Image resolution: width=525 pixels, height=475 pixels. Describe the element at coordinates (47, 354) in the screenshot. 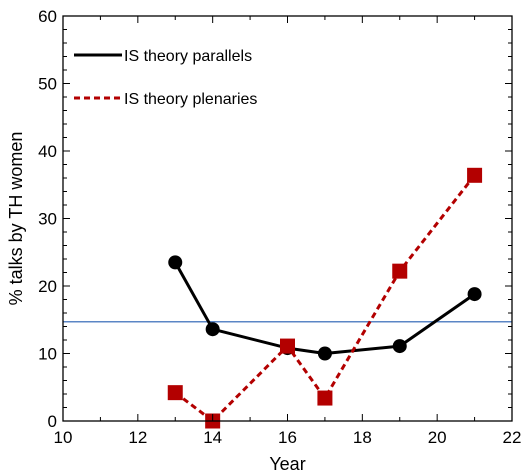

I see `y-tick-label: 10` at that location.